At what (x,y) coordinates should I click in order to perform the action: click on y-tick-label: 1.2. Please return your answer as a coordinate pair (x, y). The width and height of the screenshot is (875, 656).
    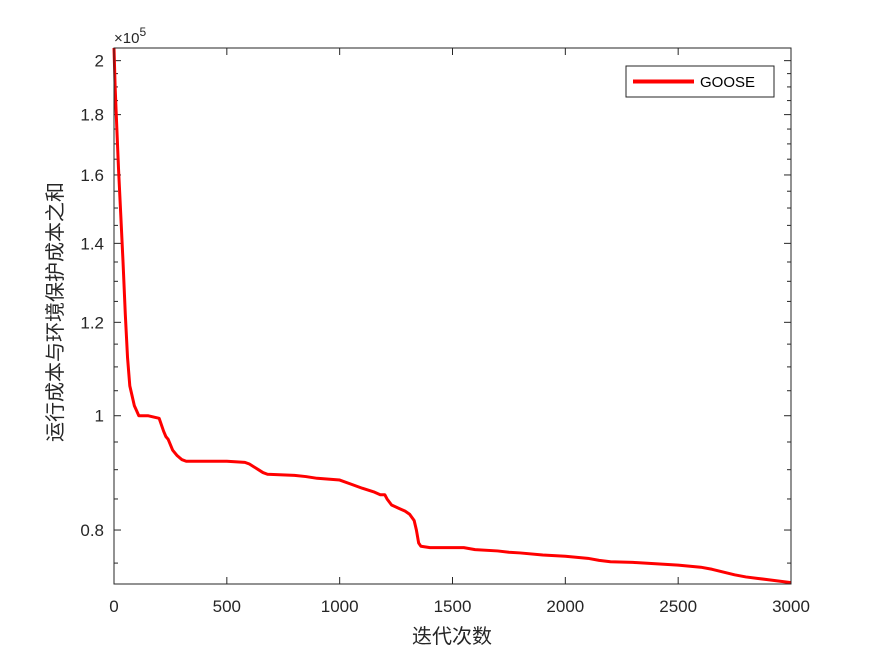
    Looking at the image, I should click on (92, 322).